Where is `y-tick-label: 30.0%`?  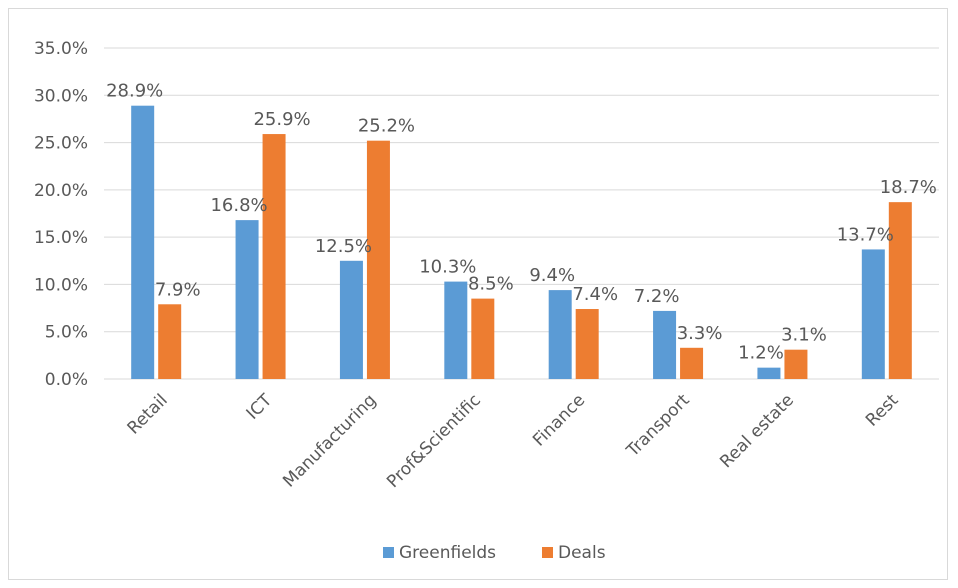
y-tick-label: 30.0% is located at coordinates (61, 96).